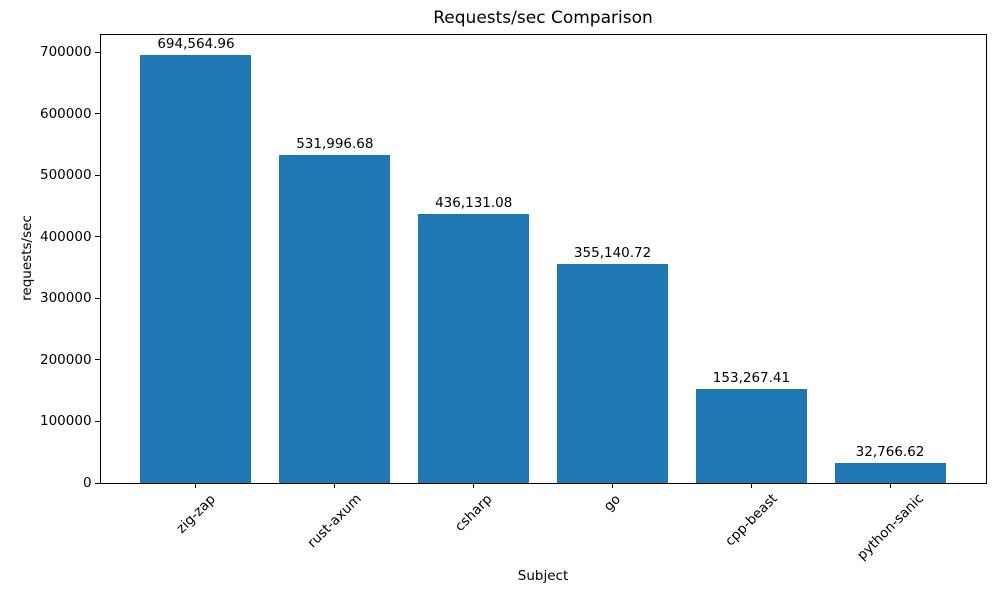 The image size is (1000, 600). I want to click on y-tick-label: 100000, so click(66, 421).